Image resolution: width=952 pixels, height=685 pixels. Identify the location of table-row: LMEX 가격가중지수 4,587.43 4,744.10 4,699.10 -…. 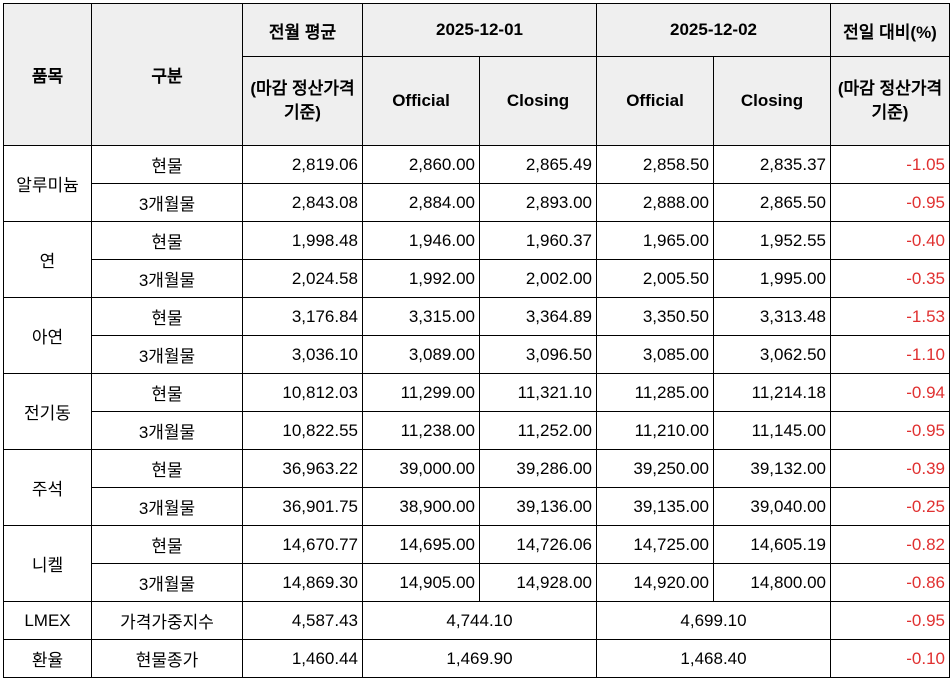
(476, 620).